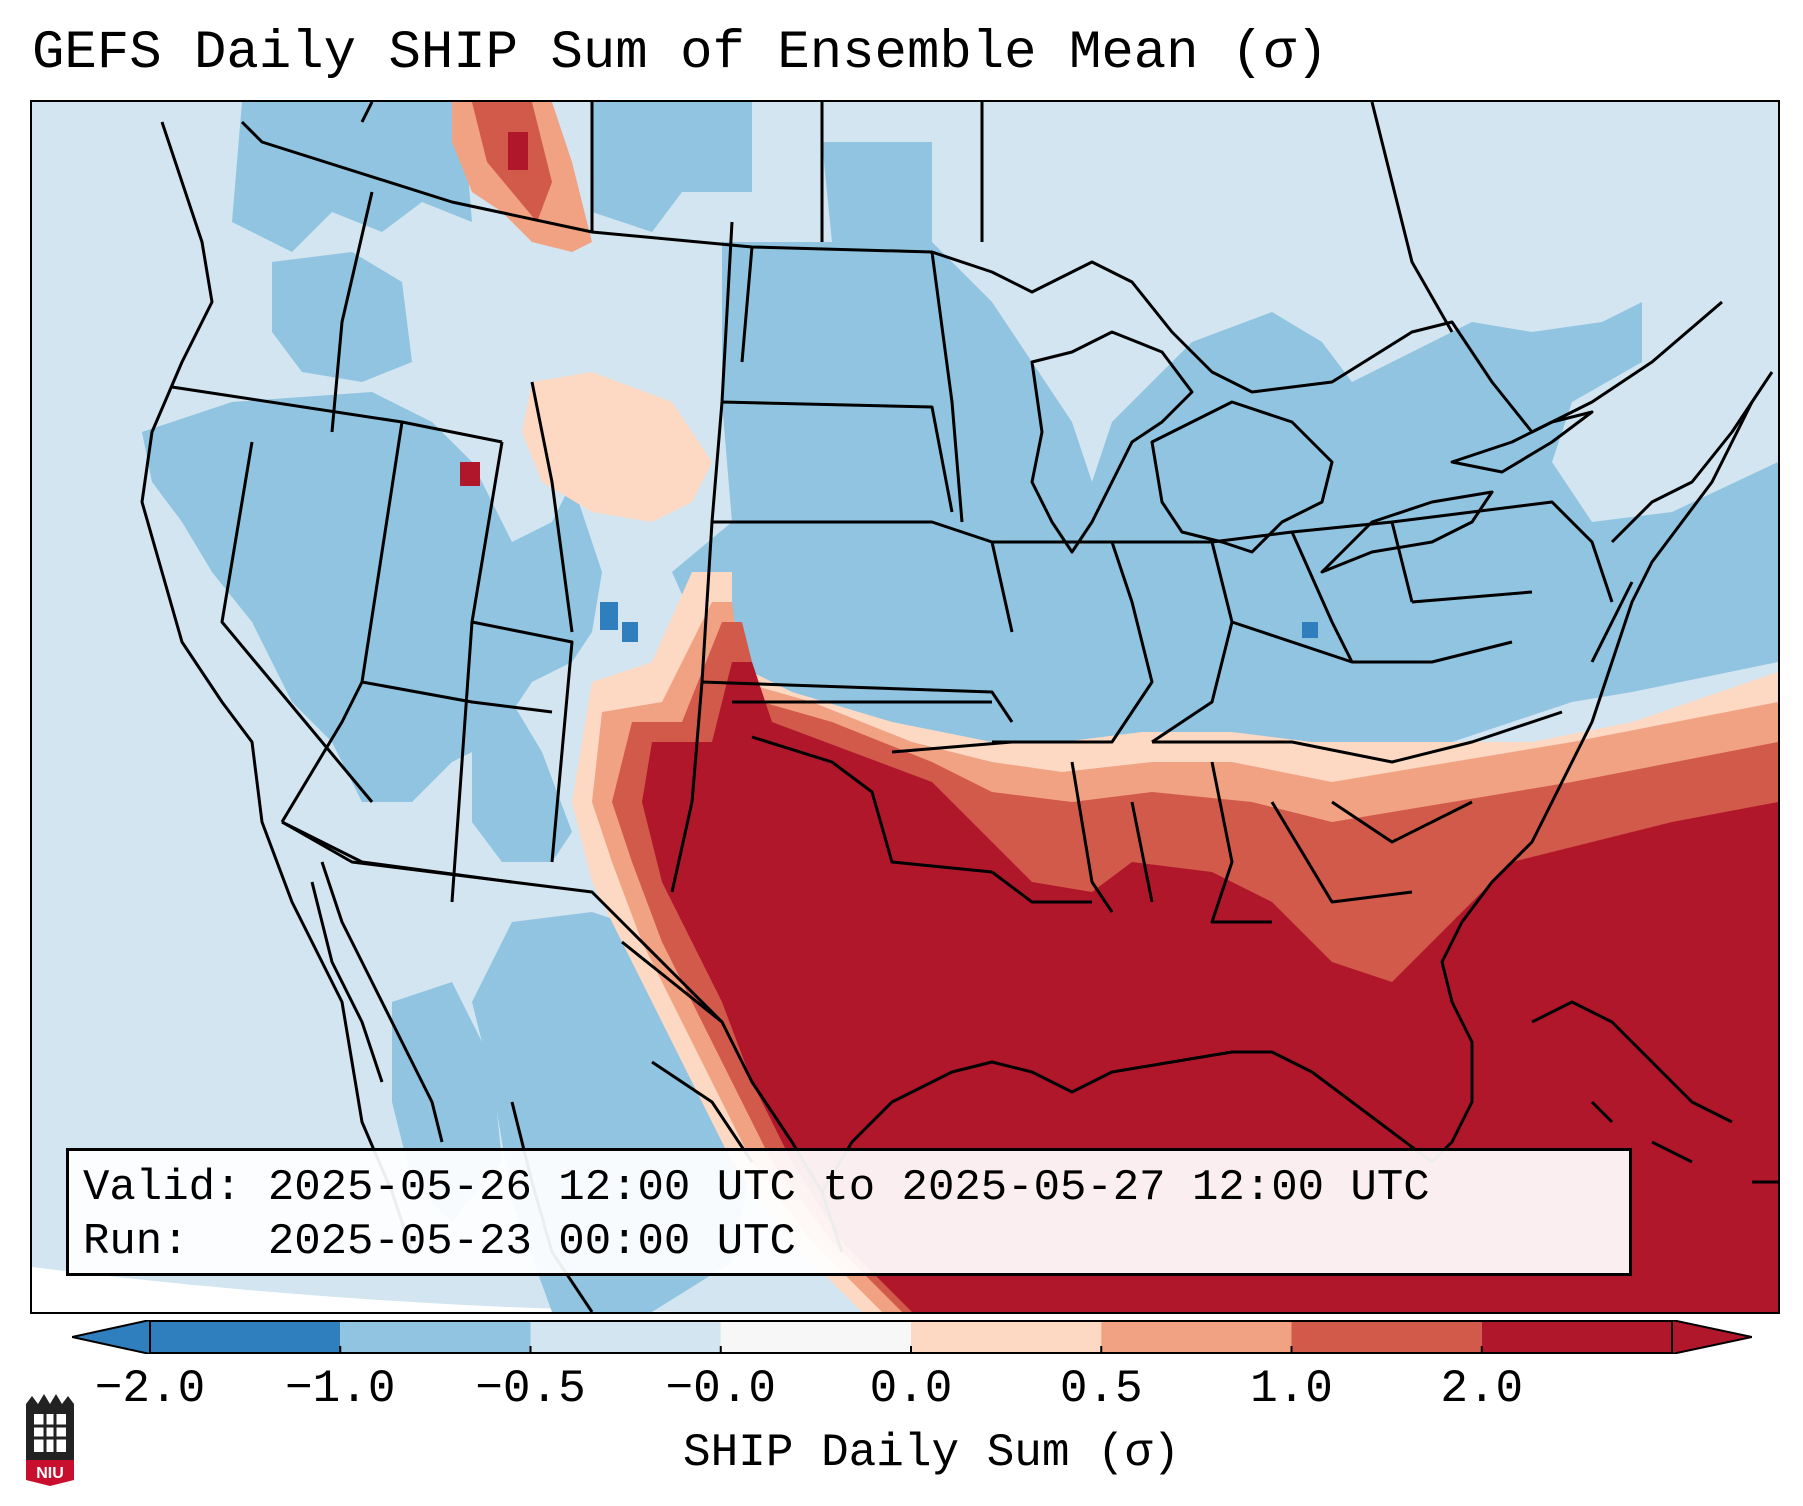  I want to click on colorbar-tick-label: 2.0, so click(1482, 1389).